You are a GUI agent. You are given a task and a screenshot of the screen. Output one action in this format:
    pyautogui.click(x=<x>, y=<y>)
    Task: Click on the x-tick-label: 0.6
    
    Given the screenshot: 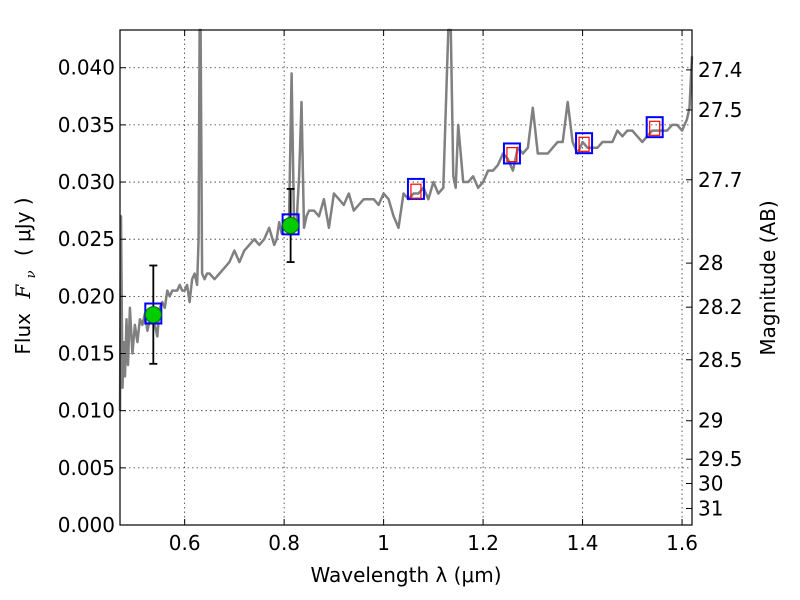 What is the action you would take?
    pyautogui.click(x=185, y=543)
    